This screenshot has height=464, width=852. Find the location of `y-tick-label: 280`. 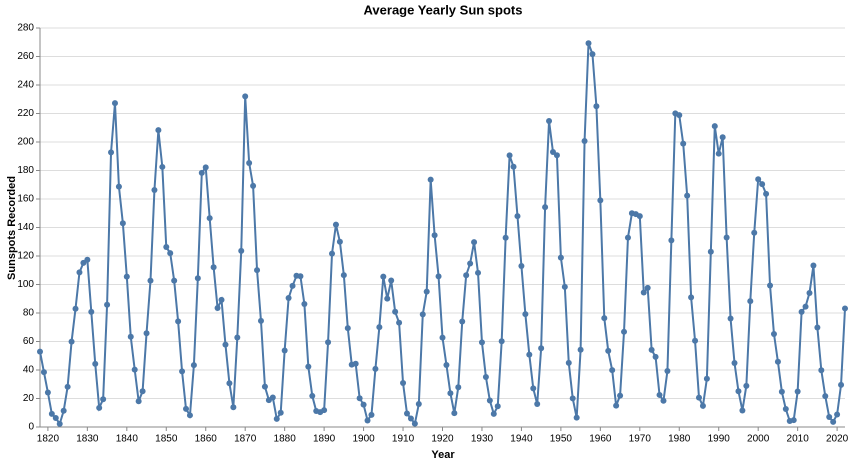

y-tick-label: 280 is located at coordinates (25, 28).